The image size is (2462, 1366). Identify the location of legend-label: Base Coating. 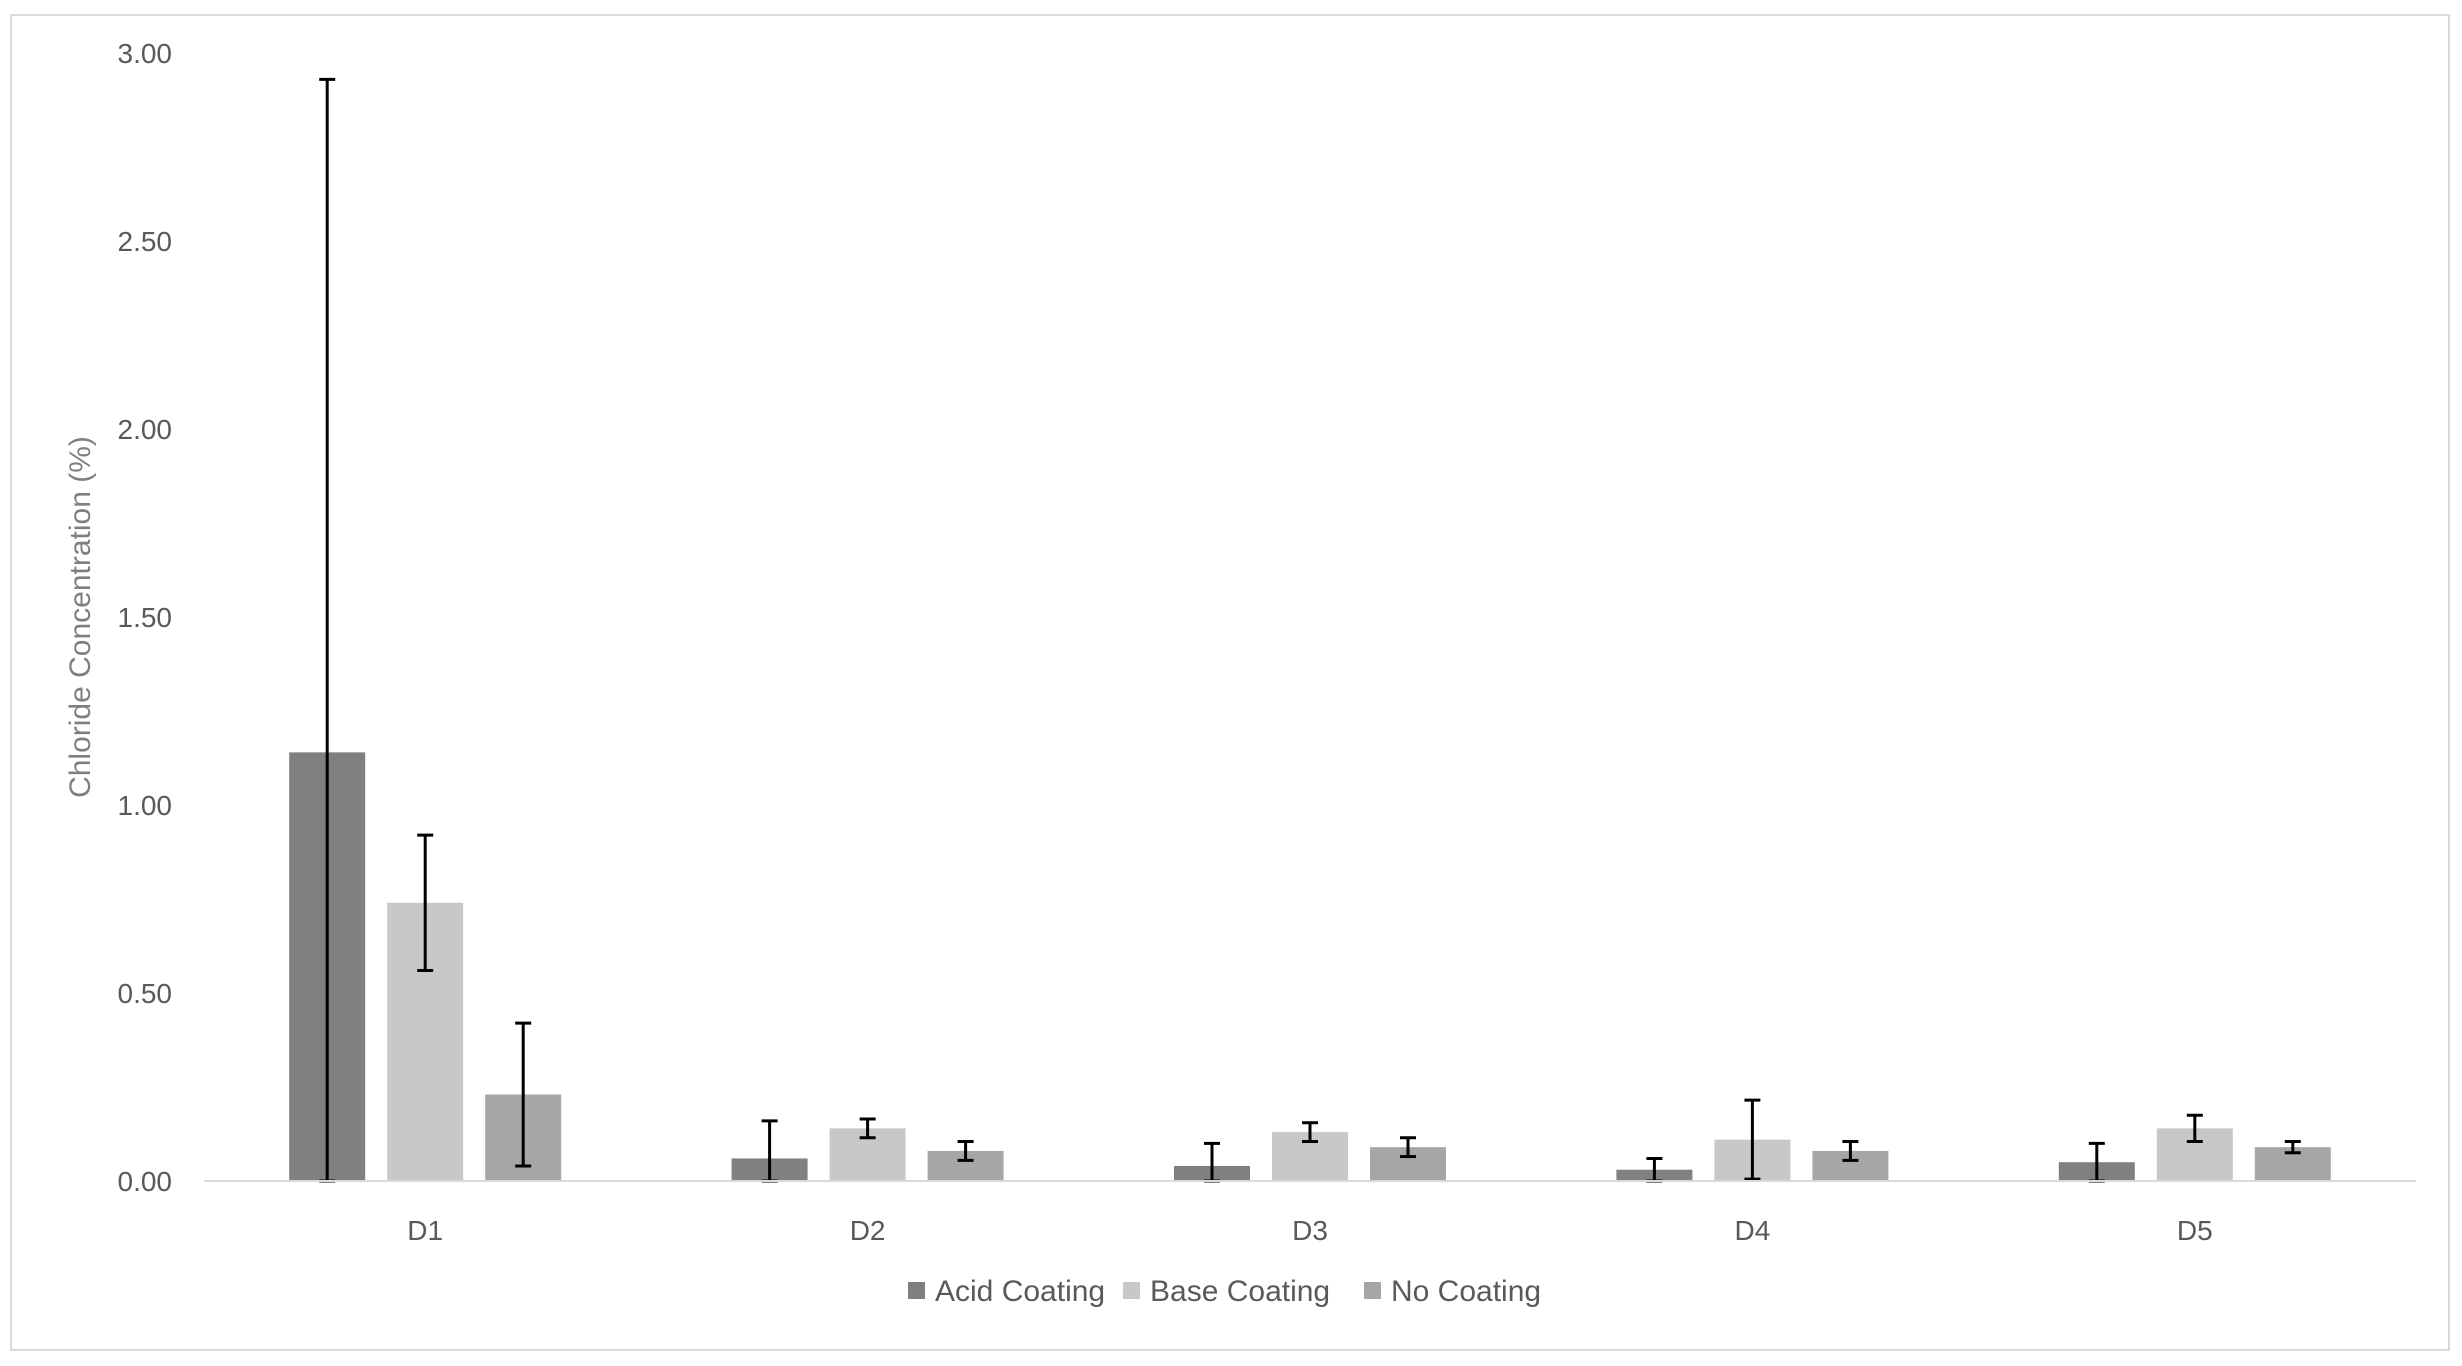
(1240, 1291).